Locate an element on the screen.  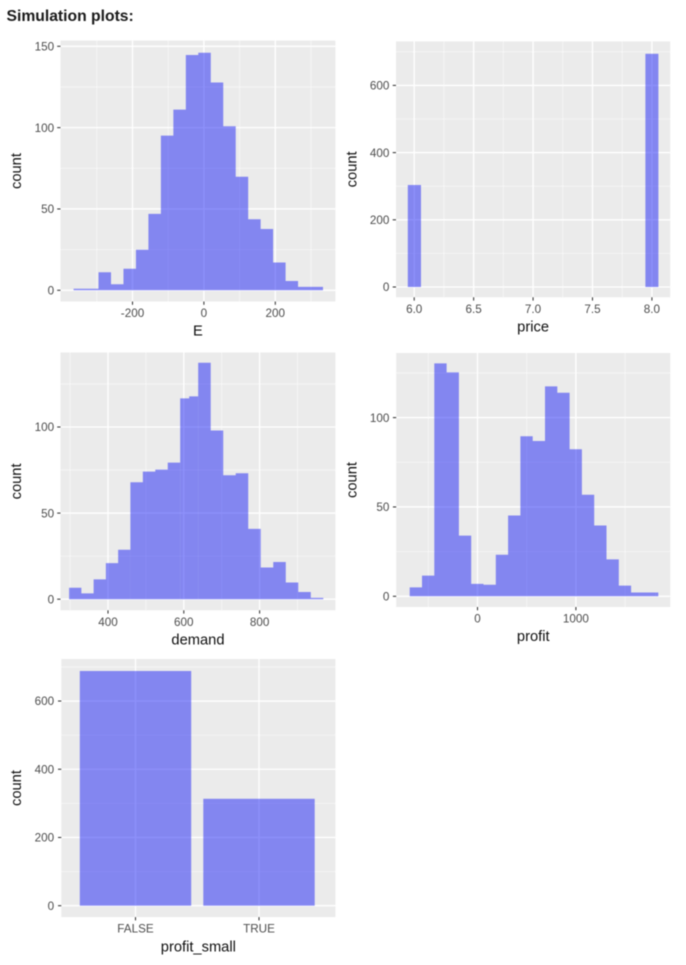
svg-text: demand is located at coordinates (197, 641).